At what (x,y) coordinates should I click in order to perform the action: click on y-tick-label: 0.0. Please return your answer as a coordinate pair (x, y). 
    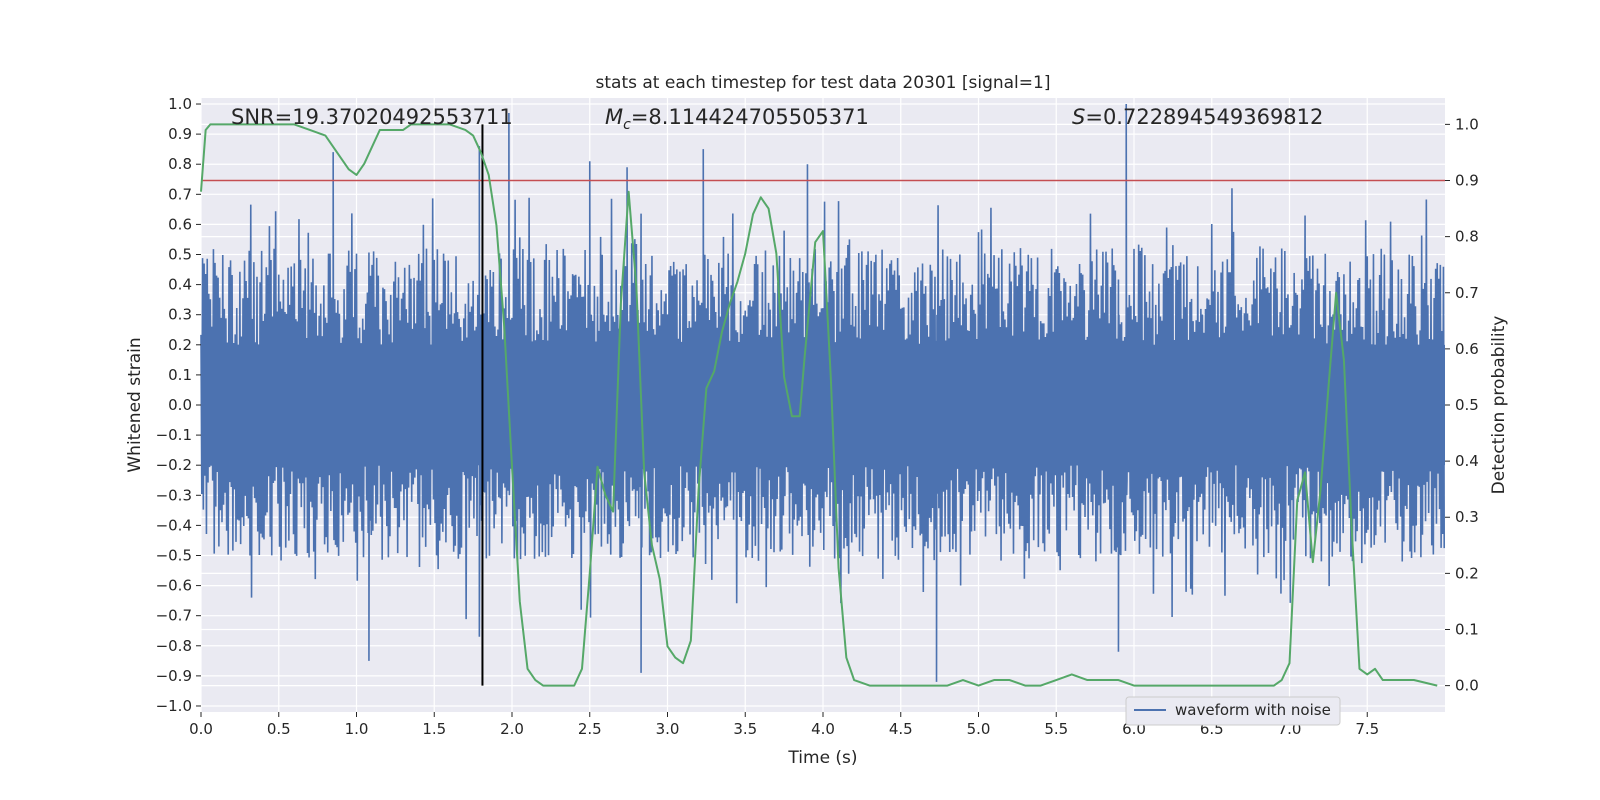
    Looking at the image, I should click on (180, 405).